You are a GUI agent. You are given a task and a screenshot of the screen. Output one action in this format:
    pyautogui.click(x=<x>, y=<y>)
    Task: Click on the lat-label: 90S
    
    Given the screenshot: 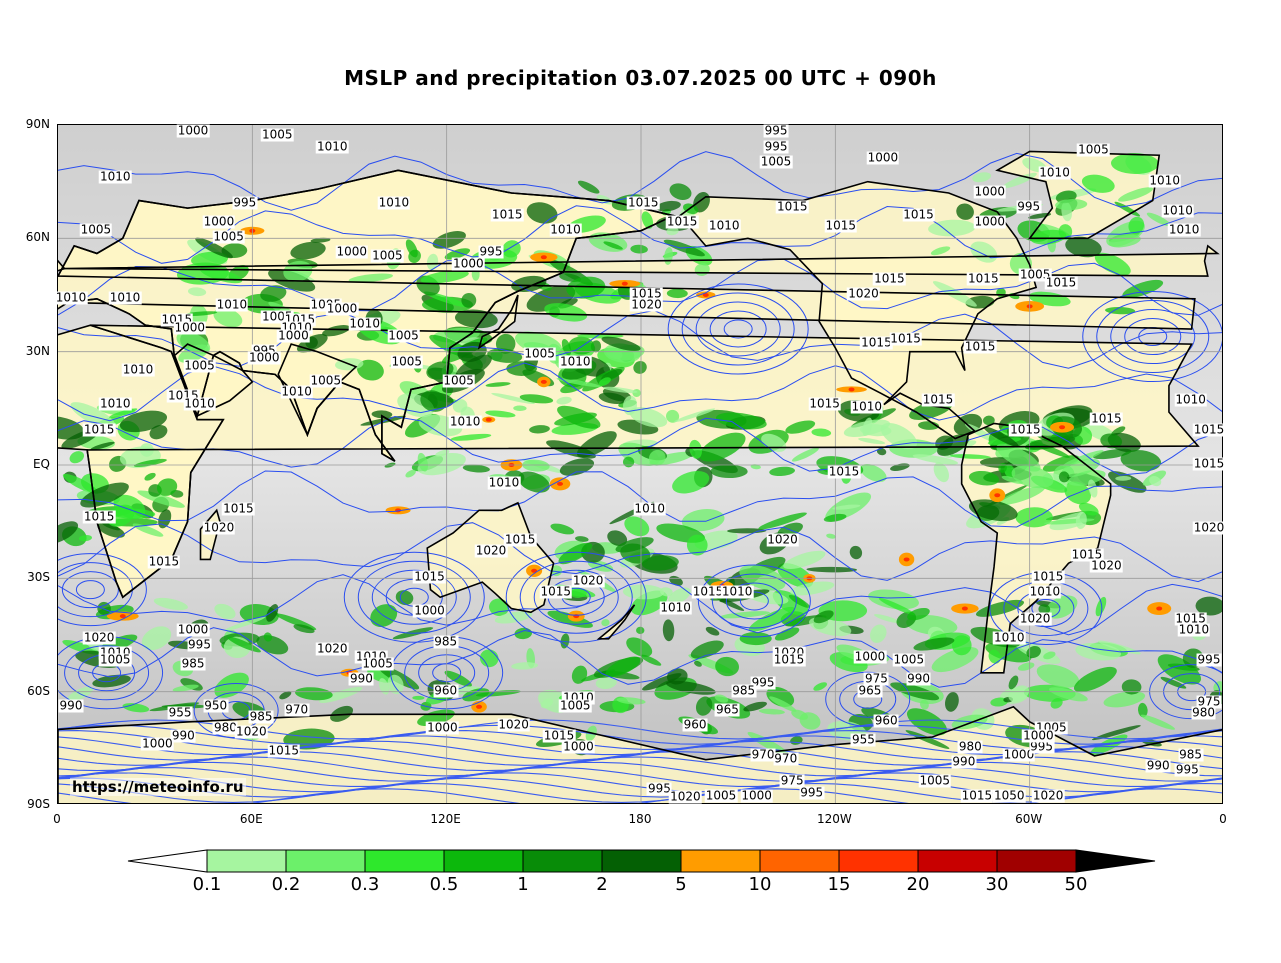 What is the action you would take?
    pyautogui.click(x=38, y=804)
    